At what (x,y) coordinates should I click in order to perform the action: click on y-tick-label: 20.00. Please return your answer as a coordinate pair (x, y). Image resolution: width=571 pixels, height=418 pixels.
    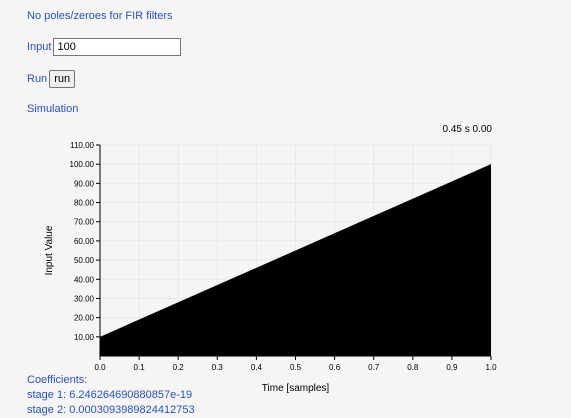
    Looking at the image, I should click on (84, 318).